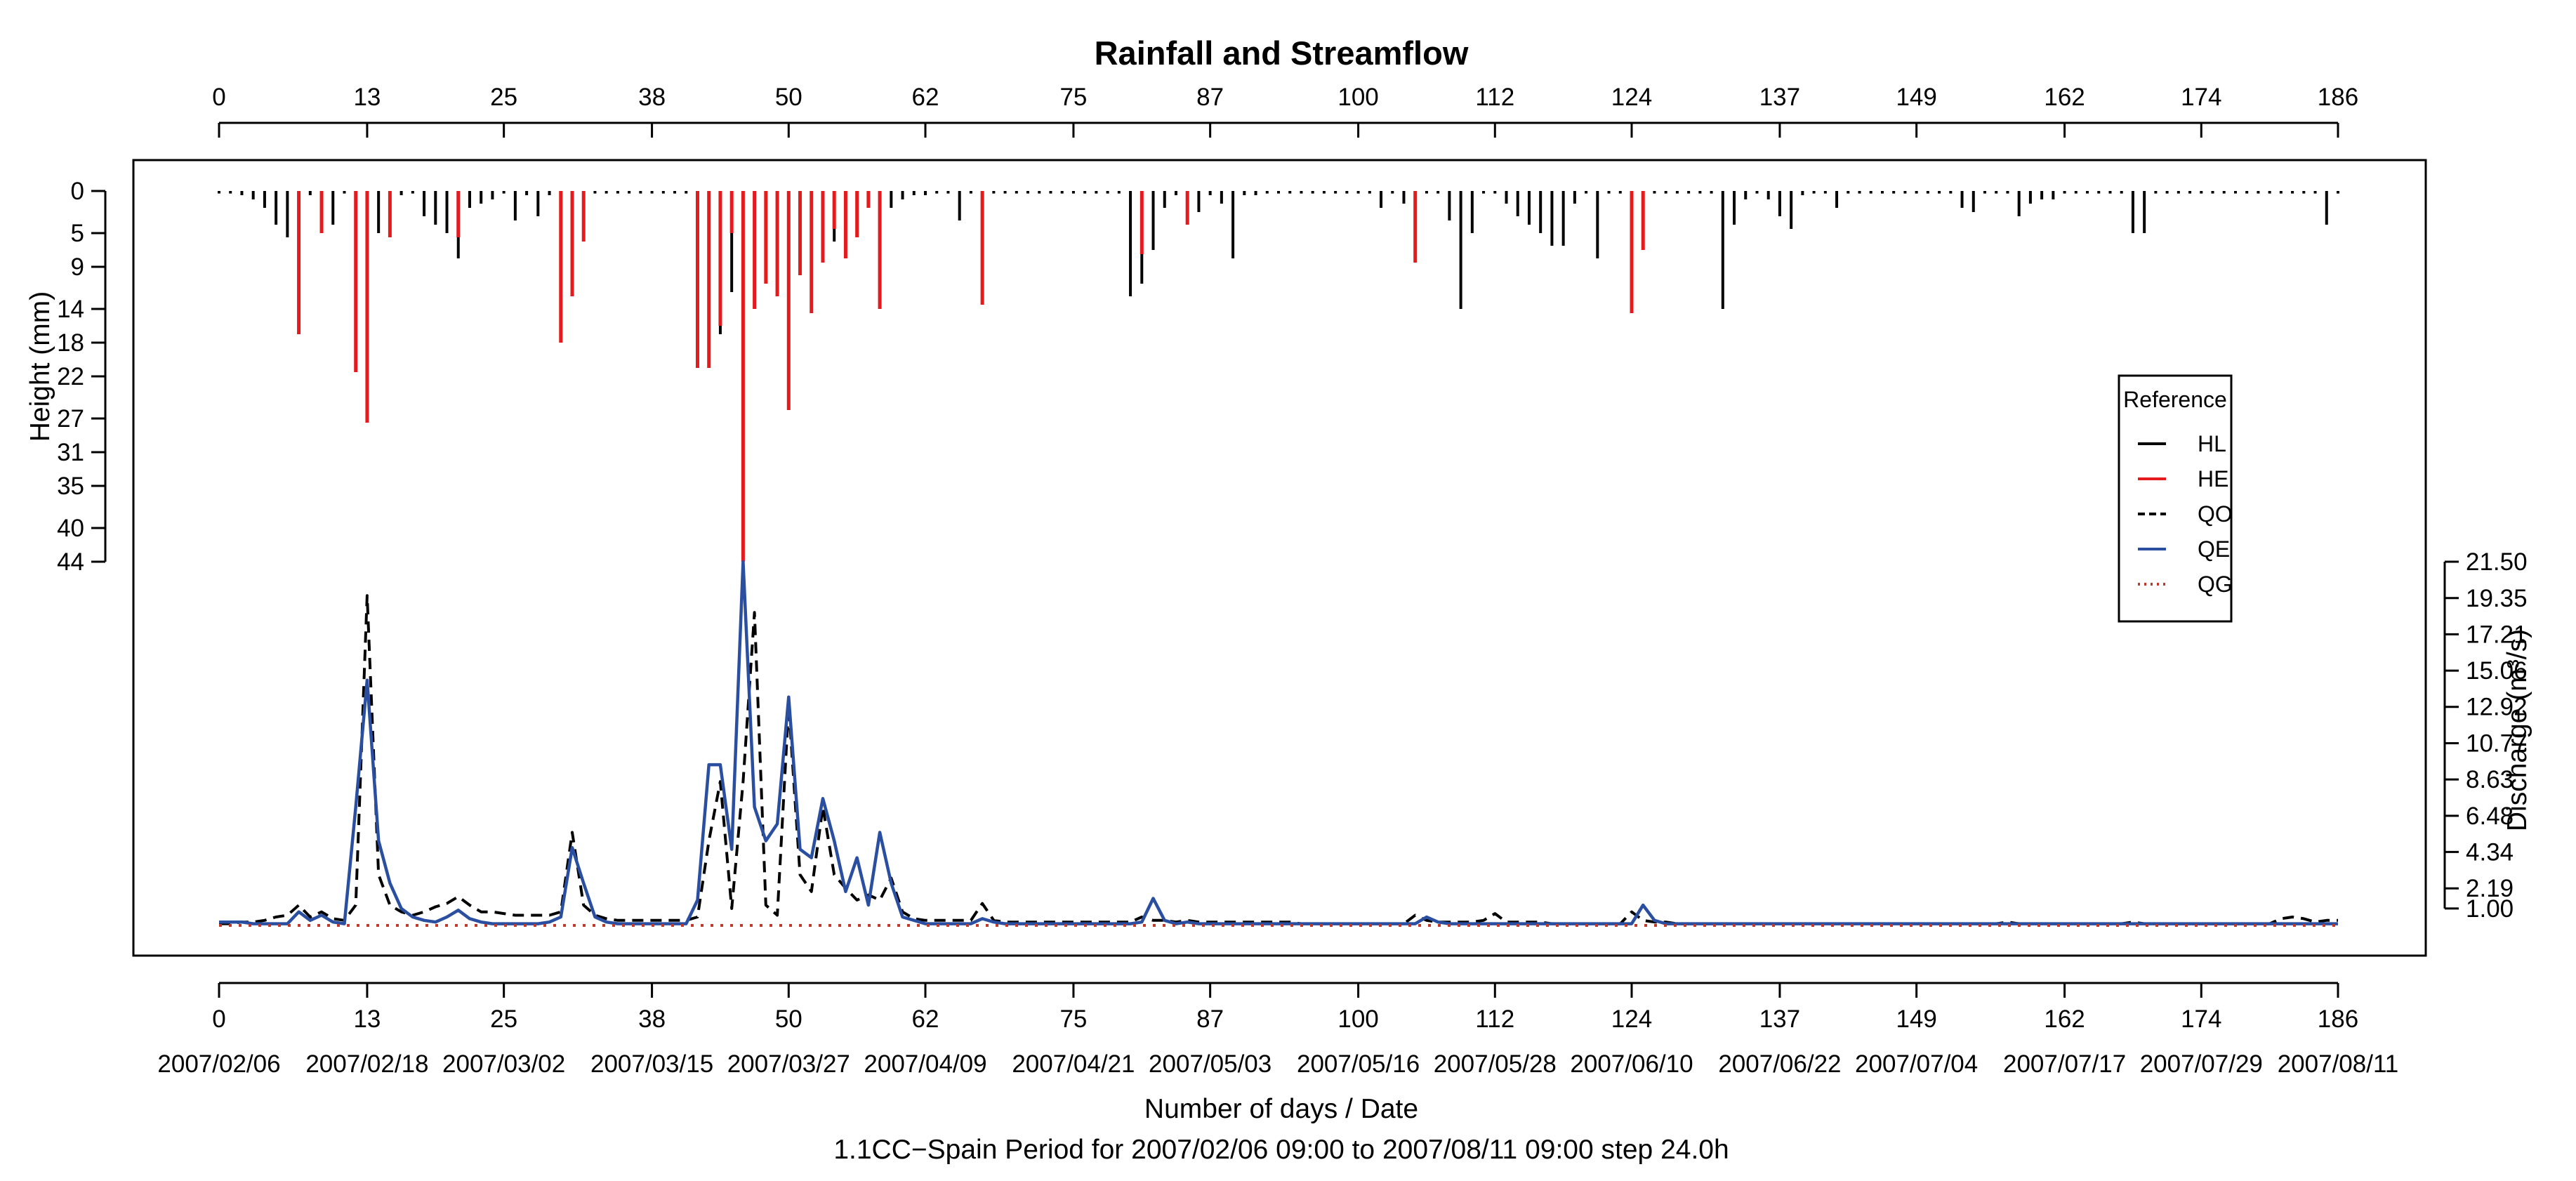  What do you see at coordinates (503, 1019) in the screenshot?
I see `bottom-tick-label: 25` at bounding box center [503, 1019].